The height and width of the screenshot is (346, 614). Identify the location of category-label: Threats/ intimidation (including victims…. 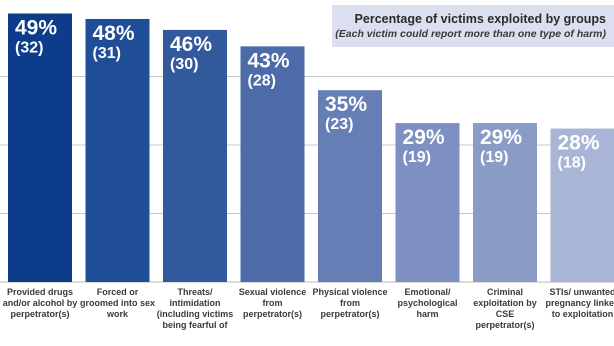
(195, 308).